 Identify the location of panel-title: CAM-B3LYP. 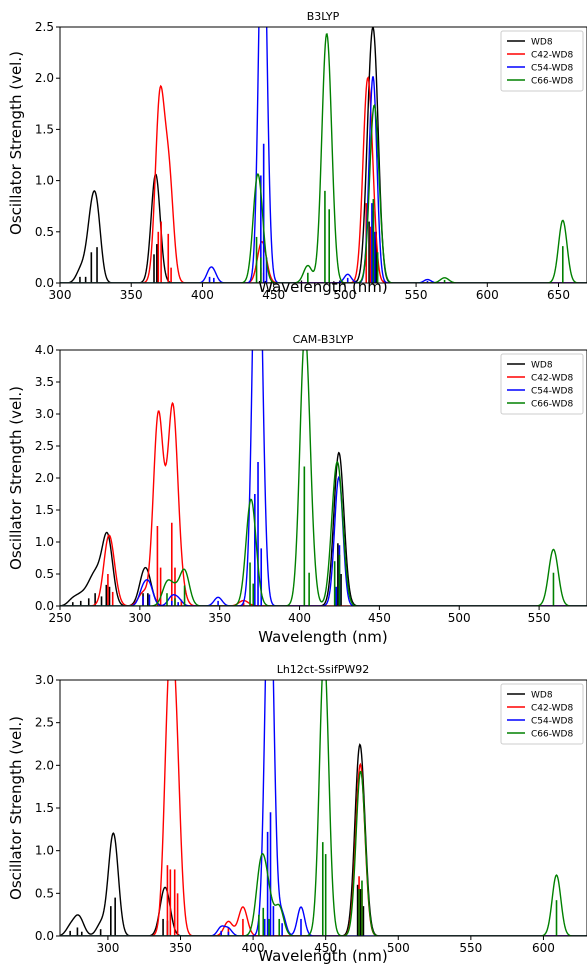
(323, 339).